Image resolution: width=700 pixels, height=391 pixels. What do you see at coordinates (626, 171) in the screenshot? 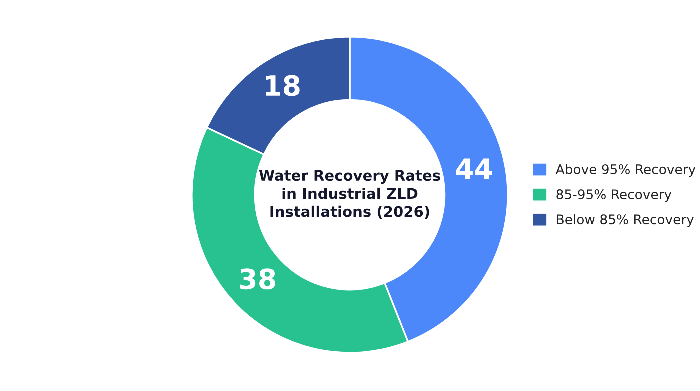
I see `legend-label: Above 95% Recovery` at bounding box center [626, 171].